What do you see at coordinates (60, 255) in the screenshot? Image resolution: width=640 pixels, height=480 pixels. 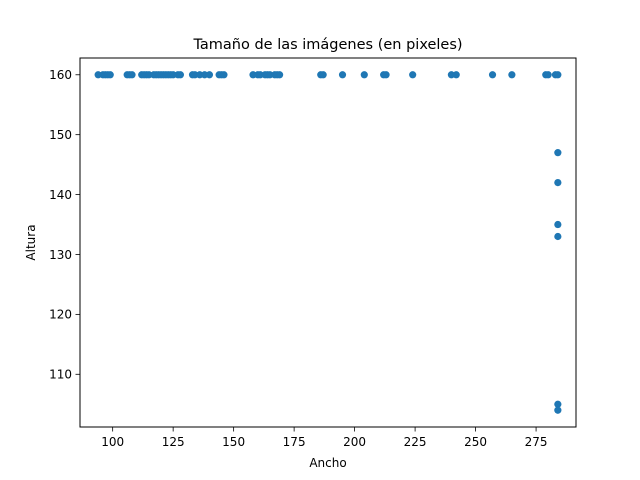 I see `y-tick-label: 130` at bounding box center [60, 255].